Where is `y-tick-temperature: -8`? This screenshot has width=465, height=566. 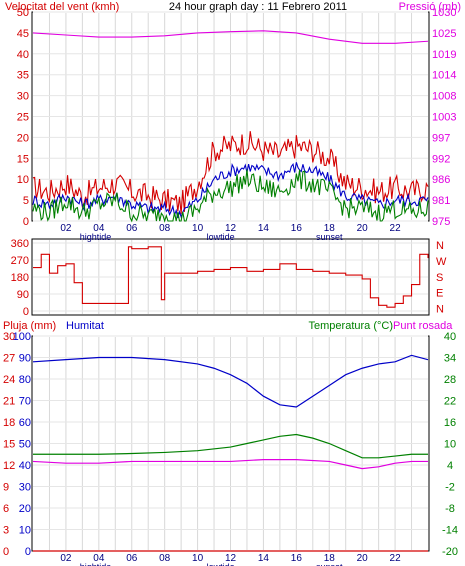
y-tick-temperature: -8 is located at coordinates (450, 509).